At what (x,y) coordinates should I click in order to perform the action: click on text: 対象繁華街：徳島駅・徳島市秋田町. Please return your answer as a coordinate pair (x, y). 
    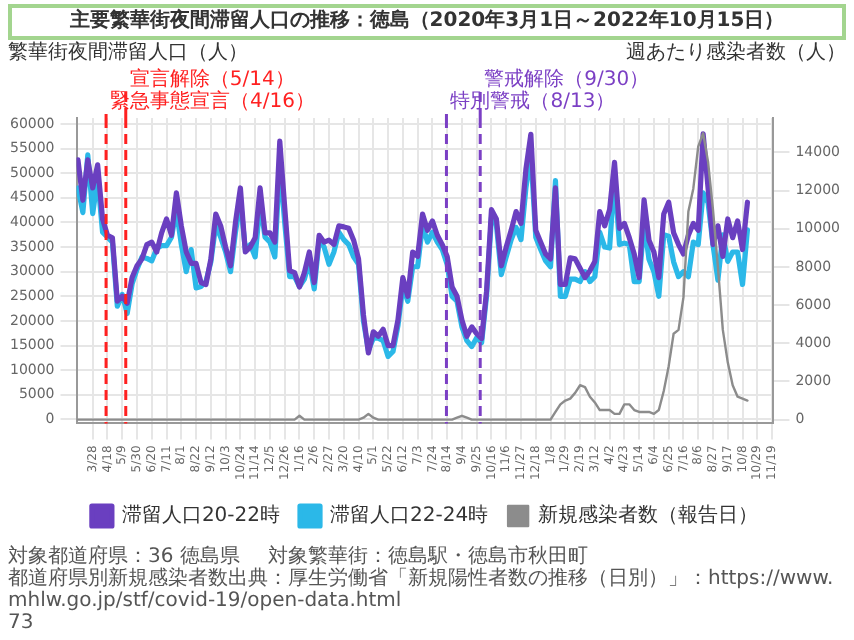
    Looking at the image, I should click on (427, 557).